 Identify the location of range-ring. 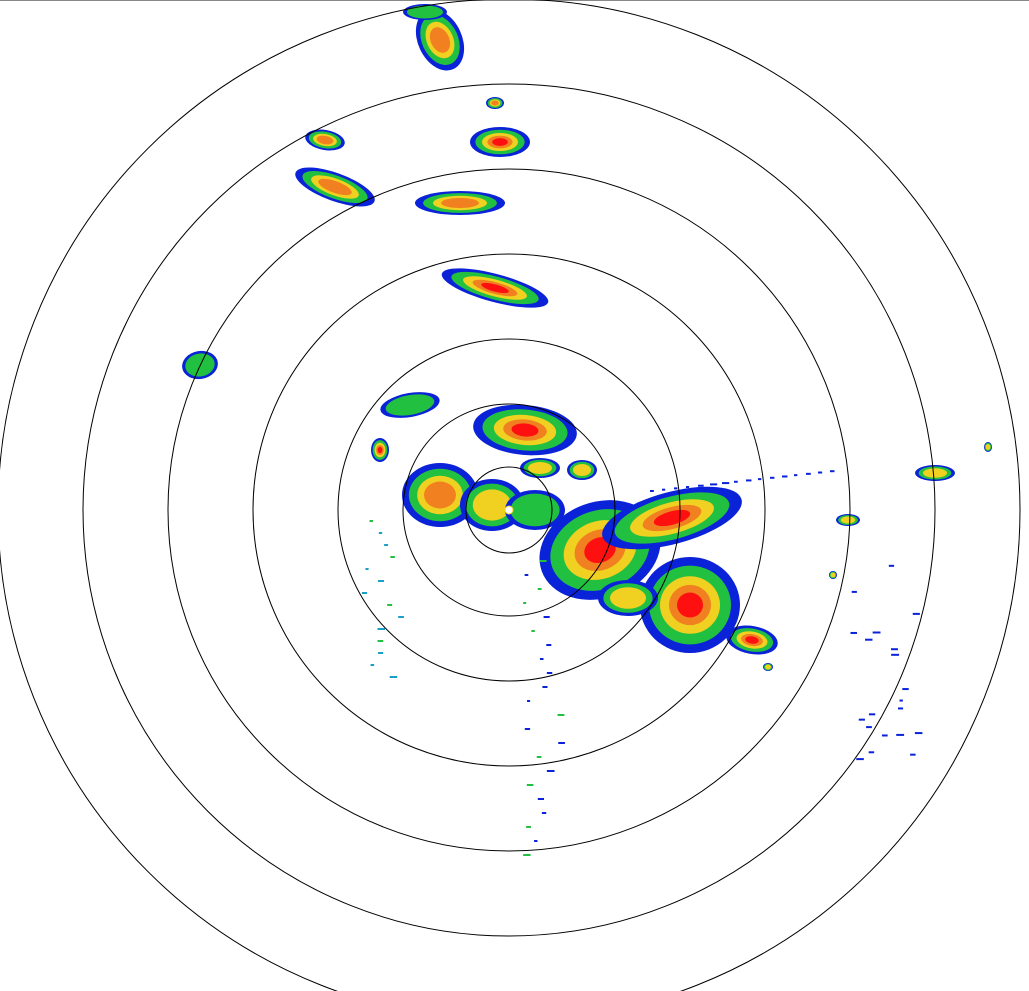
(509, 510).